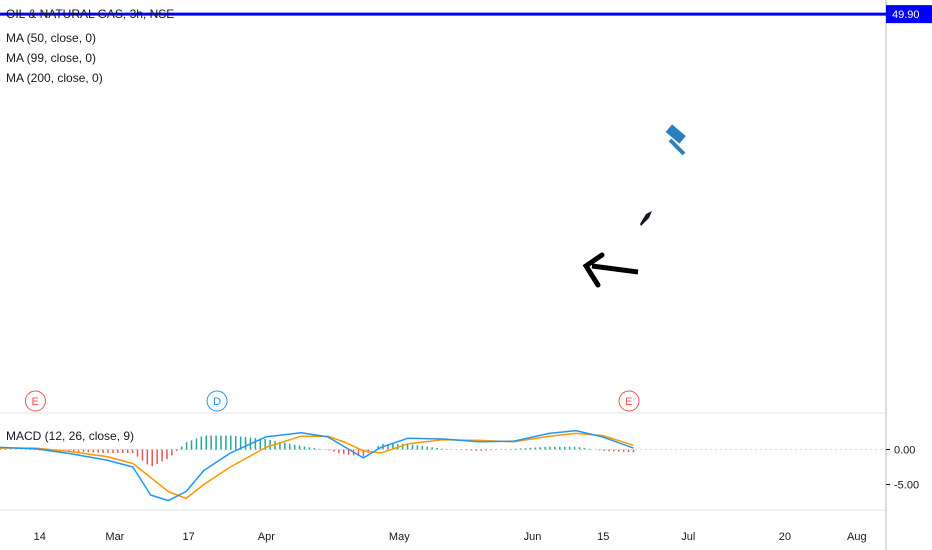 The image size is (932, 550). What do you see at coordinates (40, 537) in the screenshot?
I see `time-axis-label: 14` at bounding box center [40, 537].